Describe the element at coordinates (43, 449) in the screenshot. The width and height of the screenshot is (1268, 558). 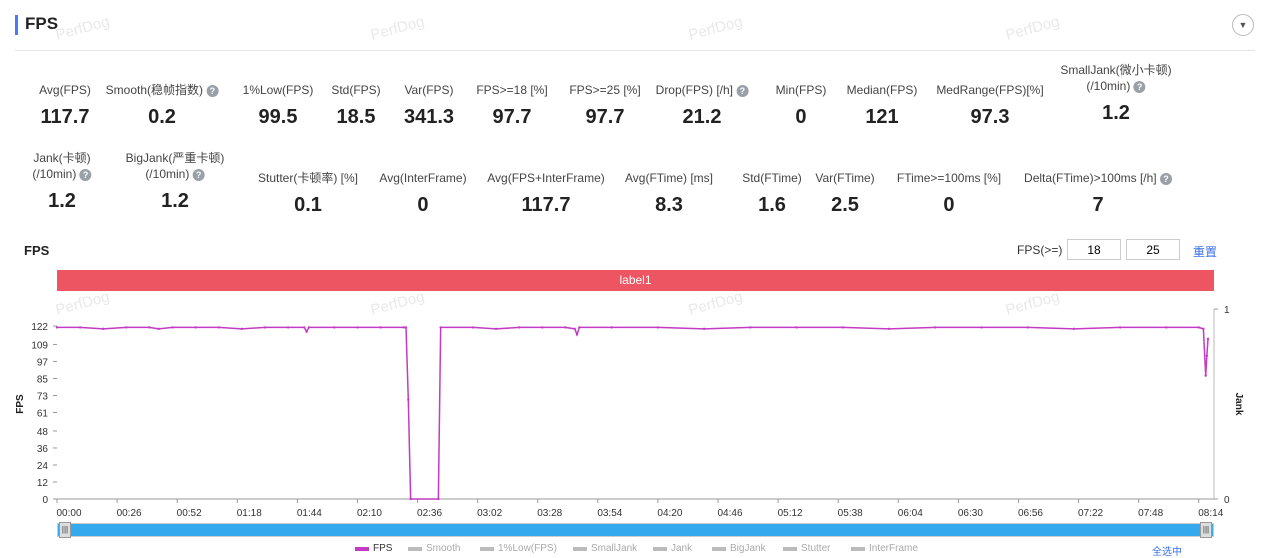
I see `y-tick-label: 36` at that location.